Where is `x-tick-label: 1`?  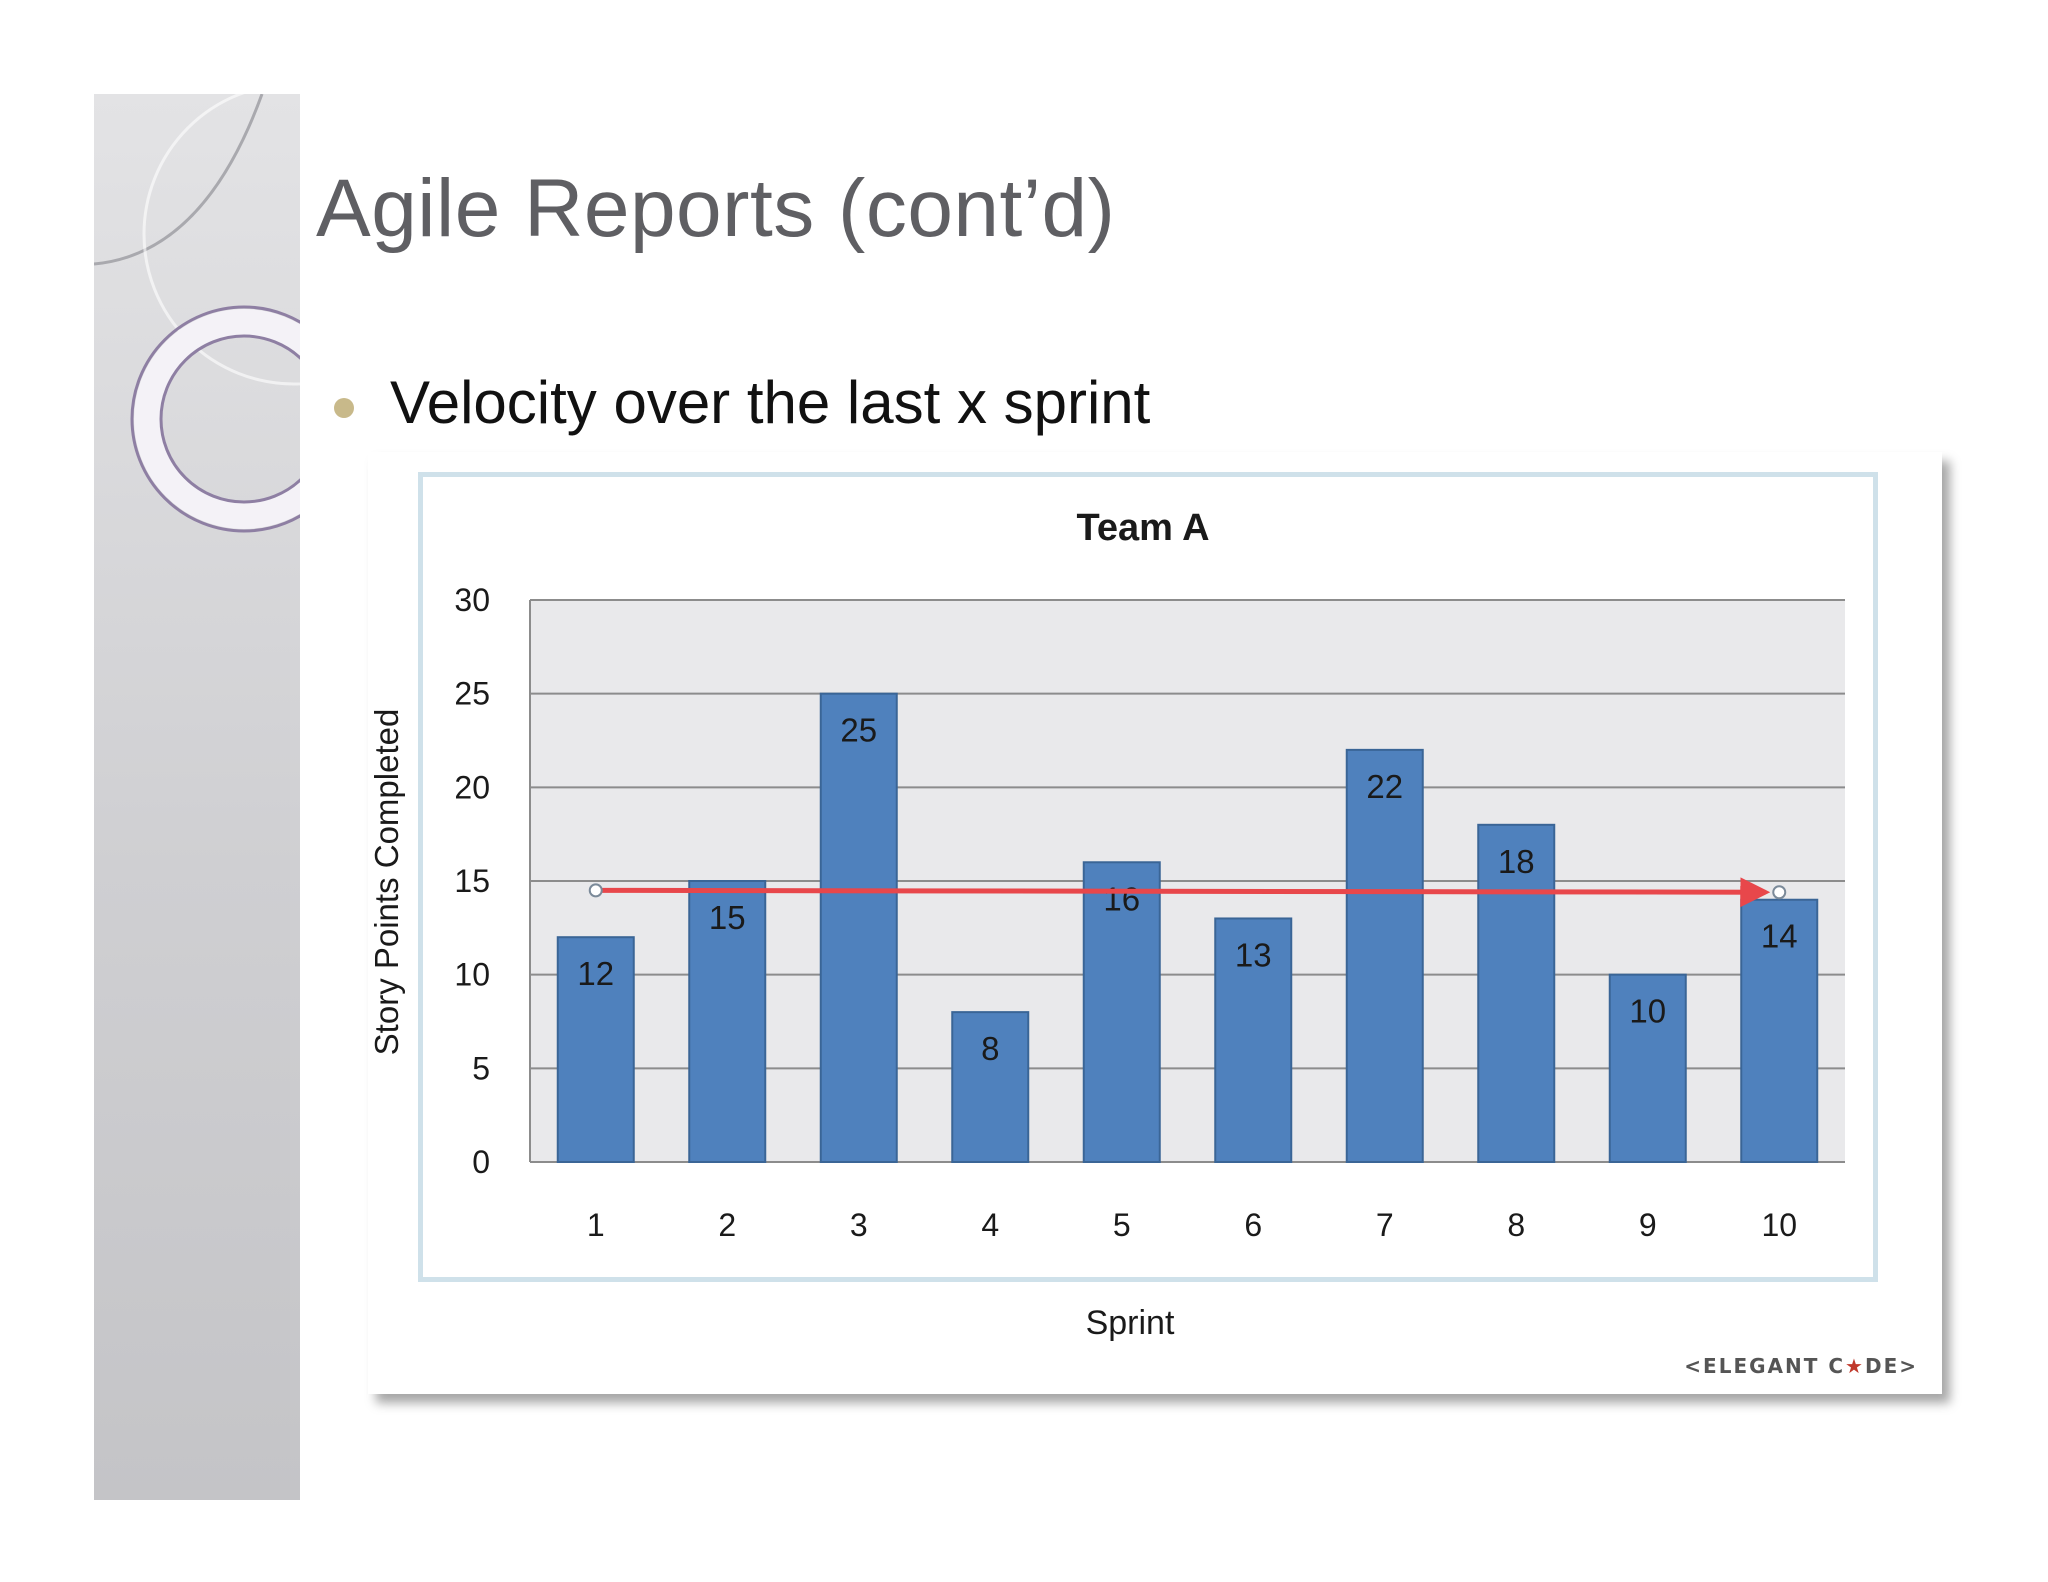 x-tick-label: 1 is located at coordinates (596, 1225).